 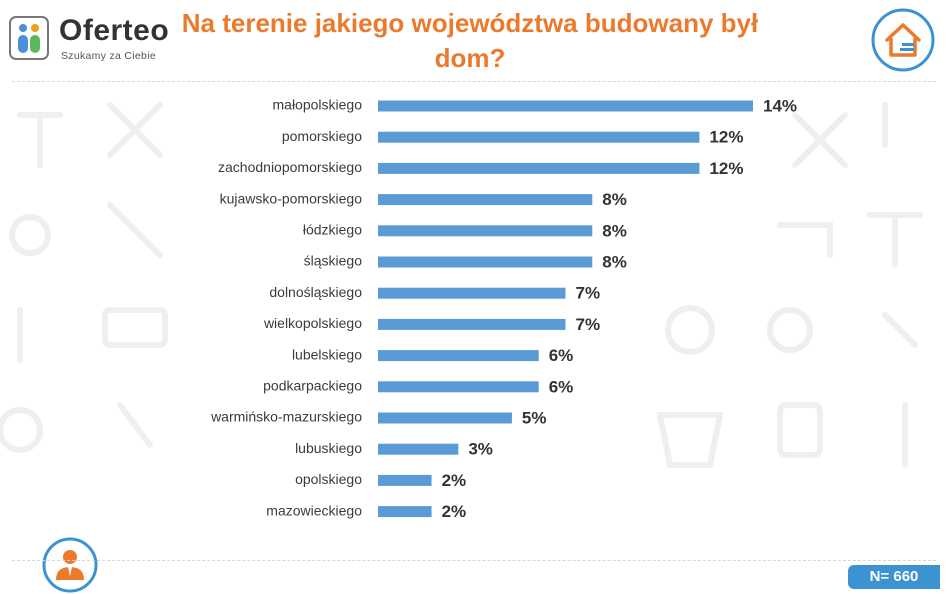 I want to click on value-label: 5%, so click(x=534, y=417).